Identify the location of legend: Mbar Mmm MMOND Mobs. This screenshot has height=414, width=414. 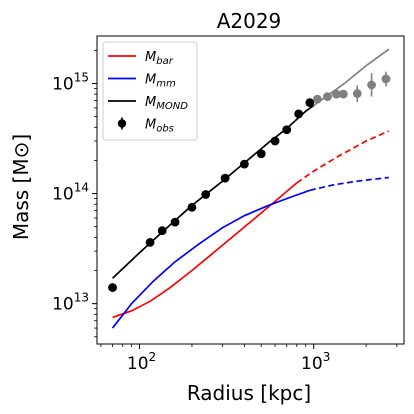
(150, 91).